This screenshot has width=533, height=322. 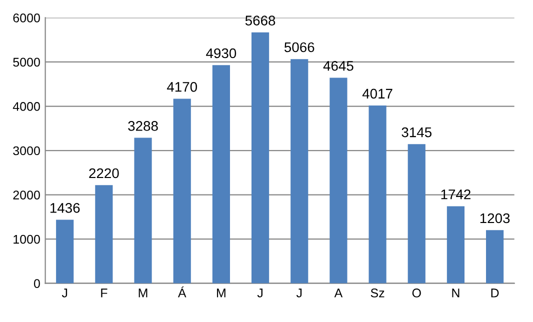 I want to click on x-tick-label: O, so click(x=416, y=293).